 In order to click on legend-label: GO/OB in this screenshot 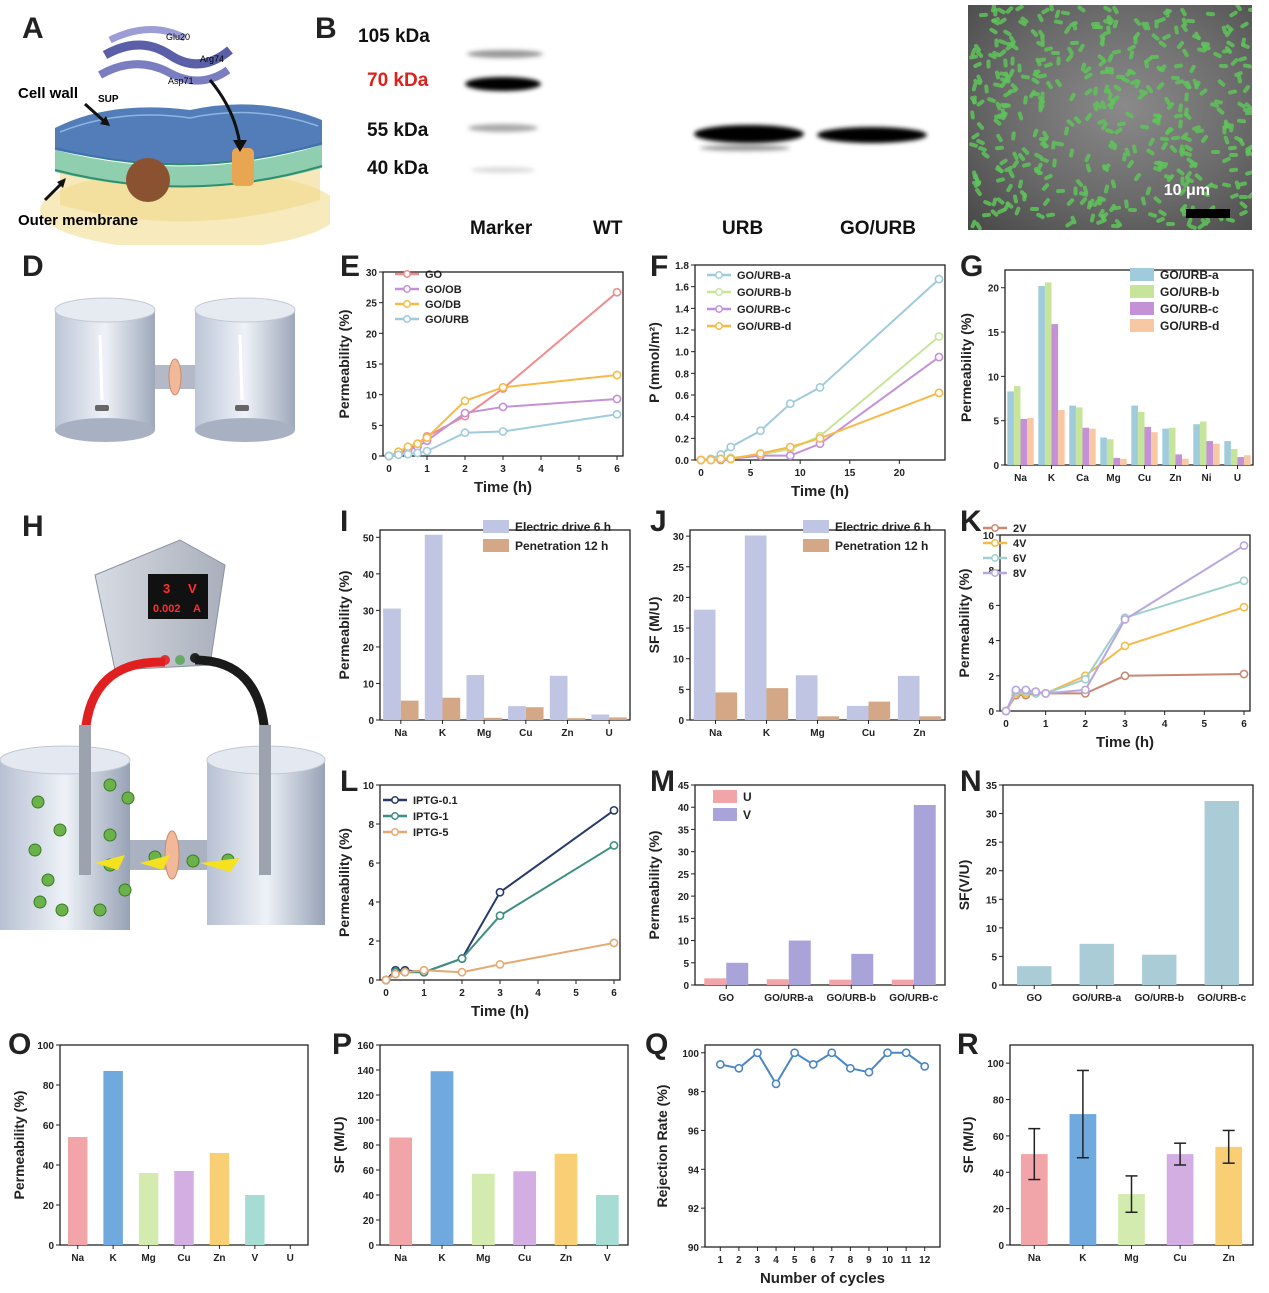, I will do `click(443, 290)`.